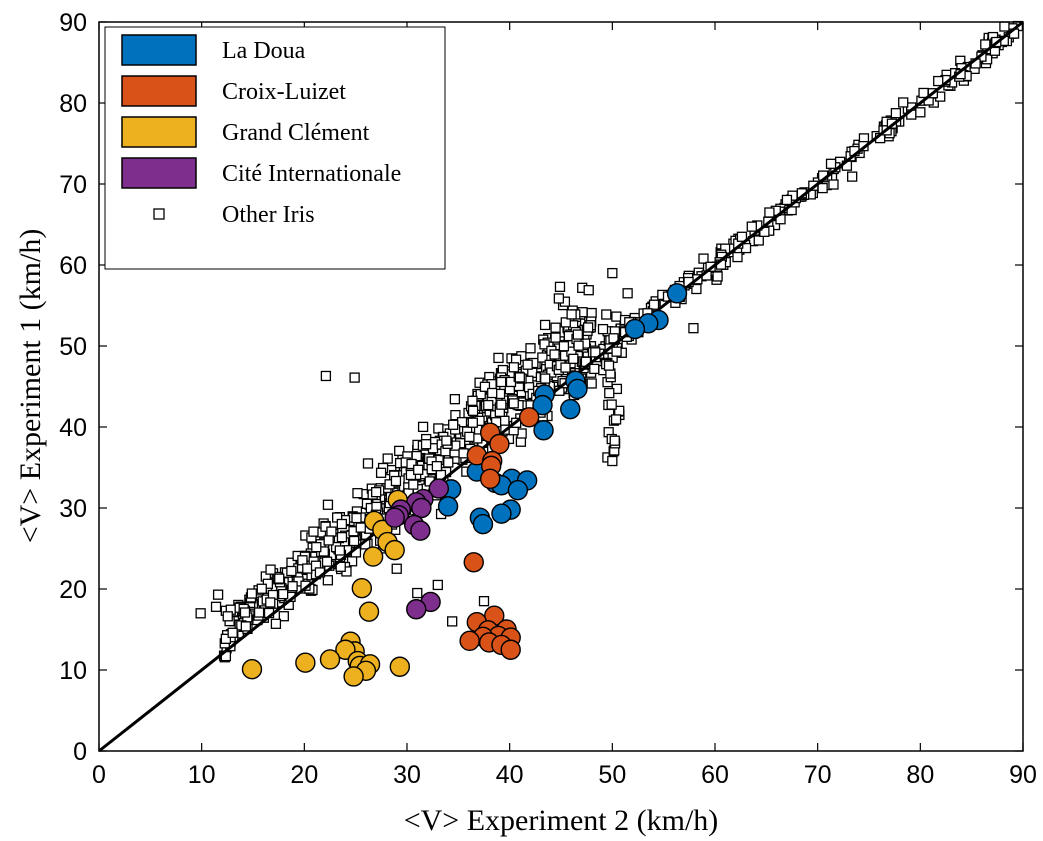 This screenshot has height=841, width=1043. What do you see at coordinates (73, 671) in the screenshot?
I see `y-tick-label: 10` at bounding box center [73, 671].